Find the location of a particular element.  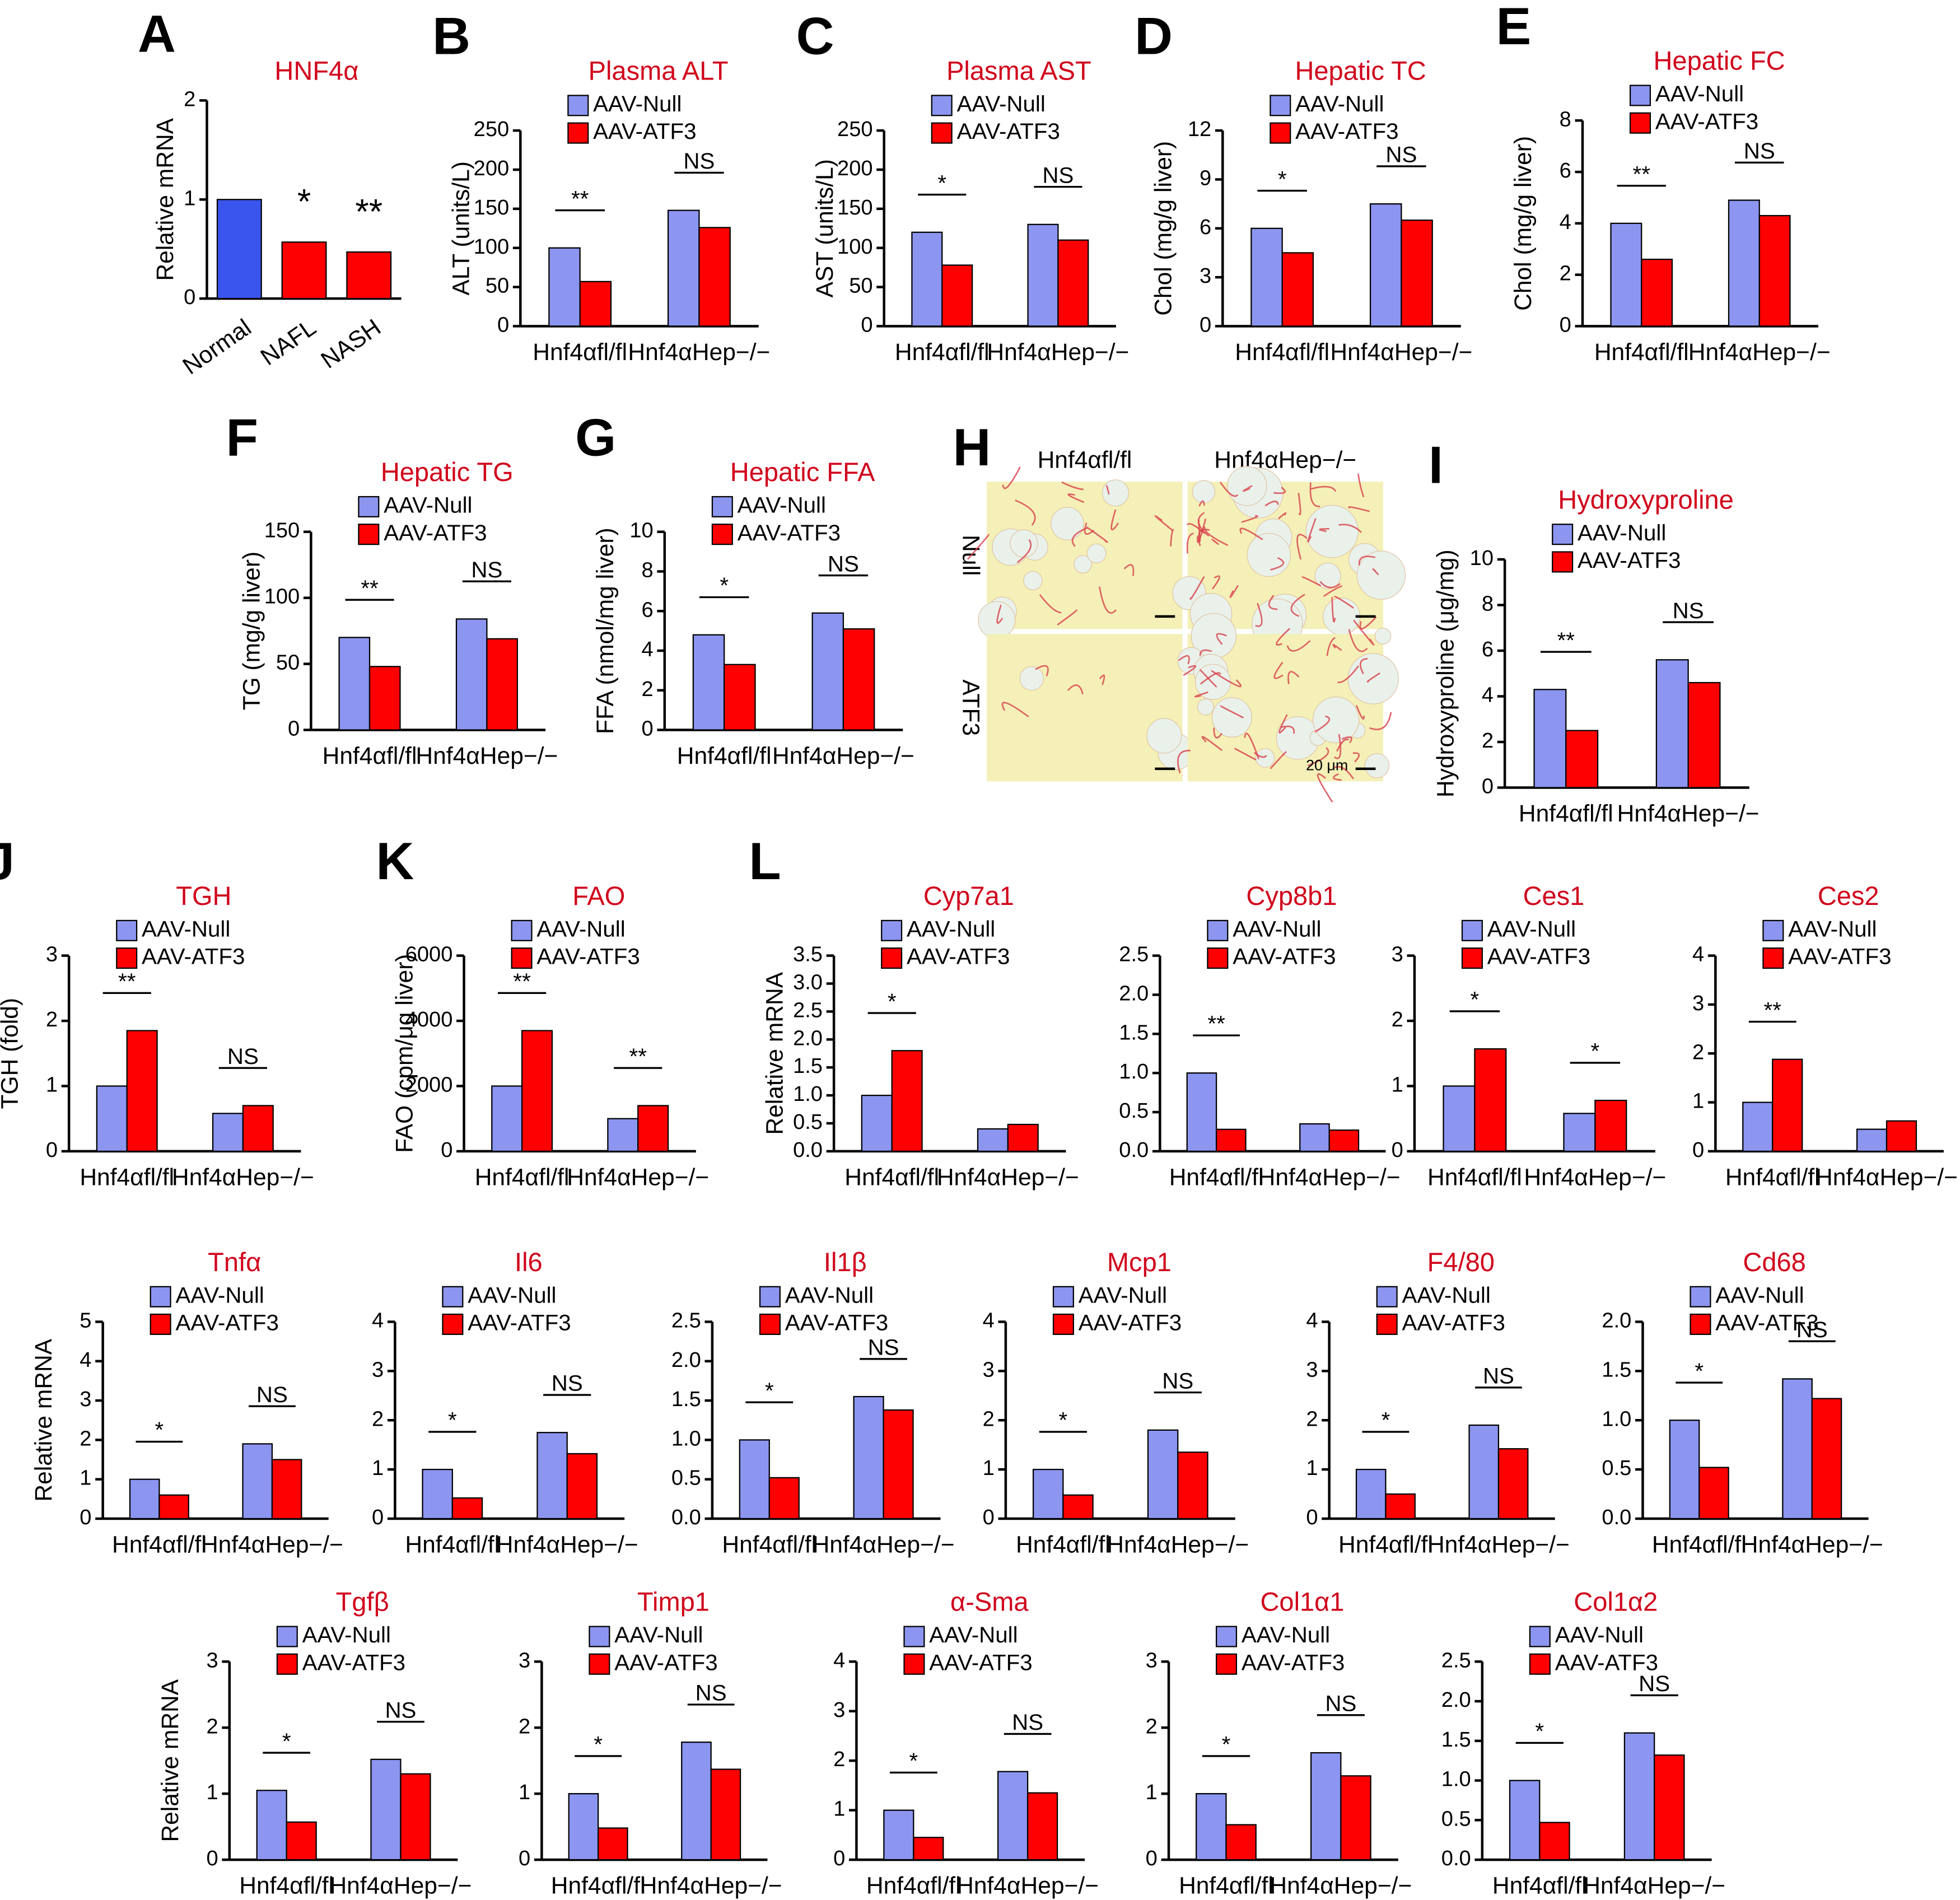

y-tick-label: 150 is located at coordinates (492, 208).